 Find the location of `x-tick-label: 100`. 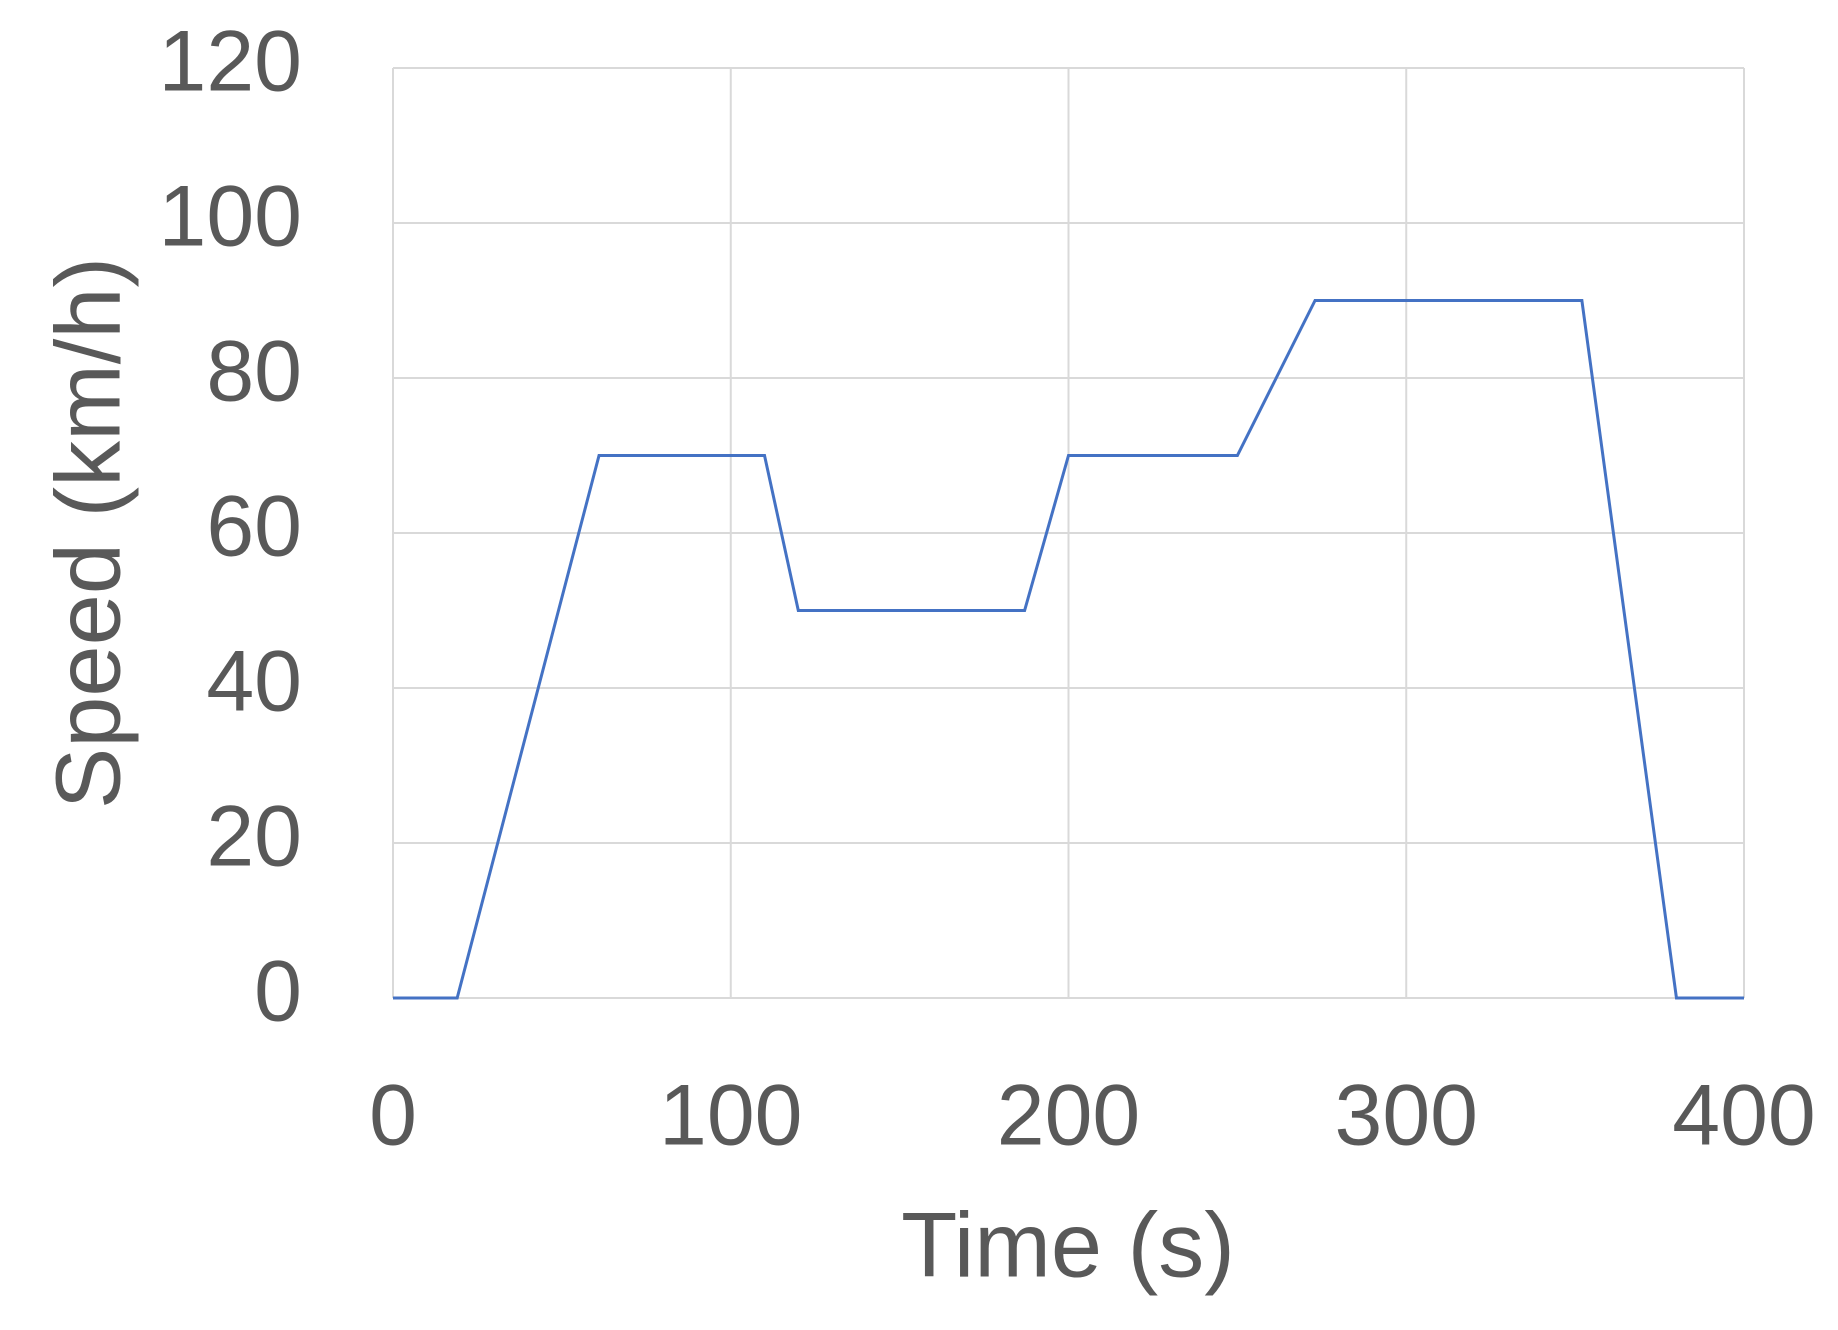

x-tick-label: 100 is located at coordinates (731, 1116).